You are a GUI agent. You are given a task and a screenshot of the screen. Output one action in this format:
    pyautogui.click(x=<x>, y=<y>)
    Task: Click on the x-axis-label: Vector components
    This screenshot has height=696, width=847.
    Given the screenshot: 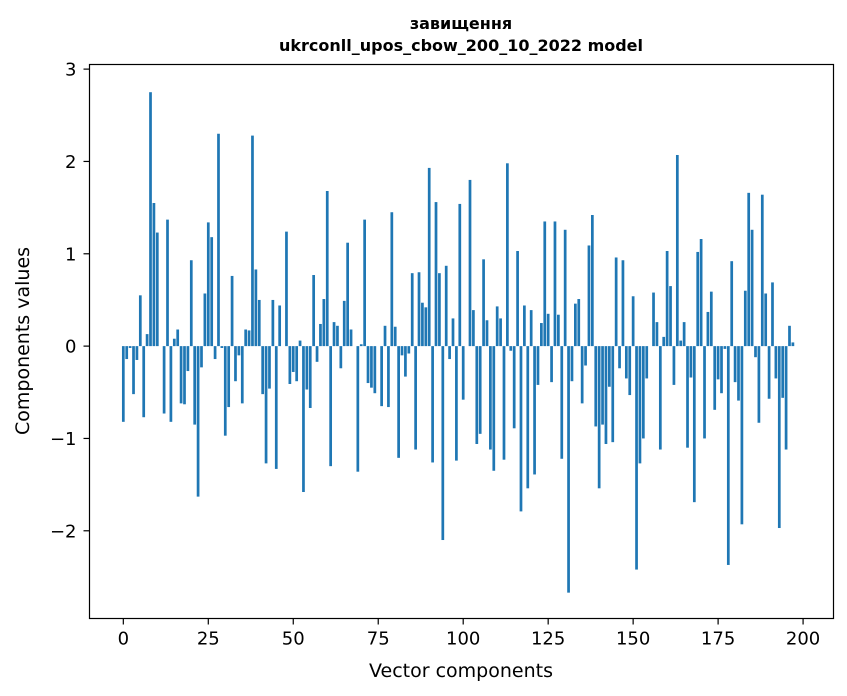 What is the action you would take?
    pyautogui.click(x=461, y=671)
    